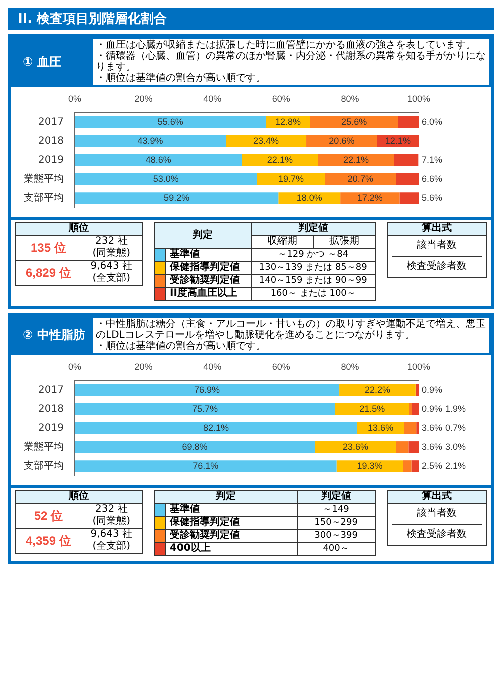 This screenshot has height=696, width=502. What do you see at coordinates (432, 121) in the screenshot?
I see `data-label: 6.0%` at bounding box center [432, 121].